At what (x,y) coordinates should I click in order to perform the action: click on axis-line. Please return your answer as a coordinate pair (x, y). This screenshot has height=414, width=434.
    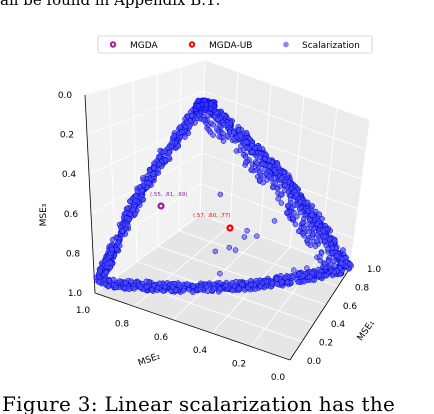
    Looking at the image, I should click on (192, 326).